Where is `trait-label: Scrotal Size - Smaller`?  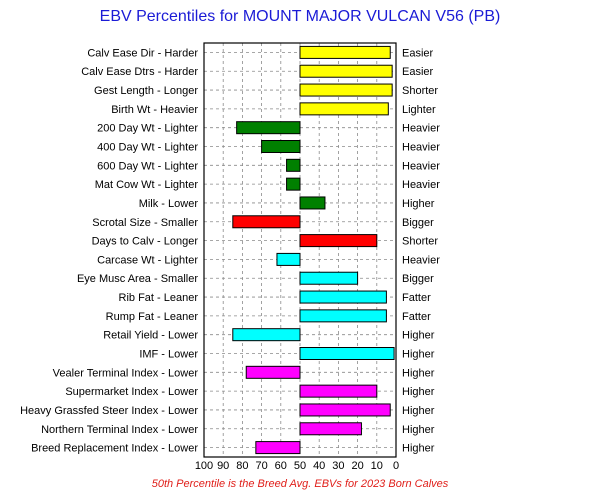 trait-label: Scrotal Size - Smaller is located at coordinates (145, 223).